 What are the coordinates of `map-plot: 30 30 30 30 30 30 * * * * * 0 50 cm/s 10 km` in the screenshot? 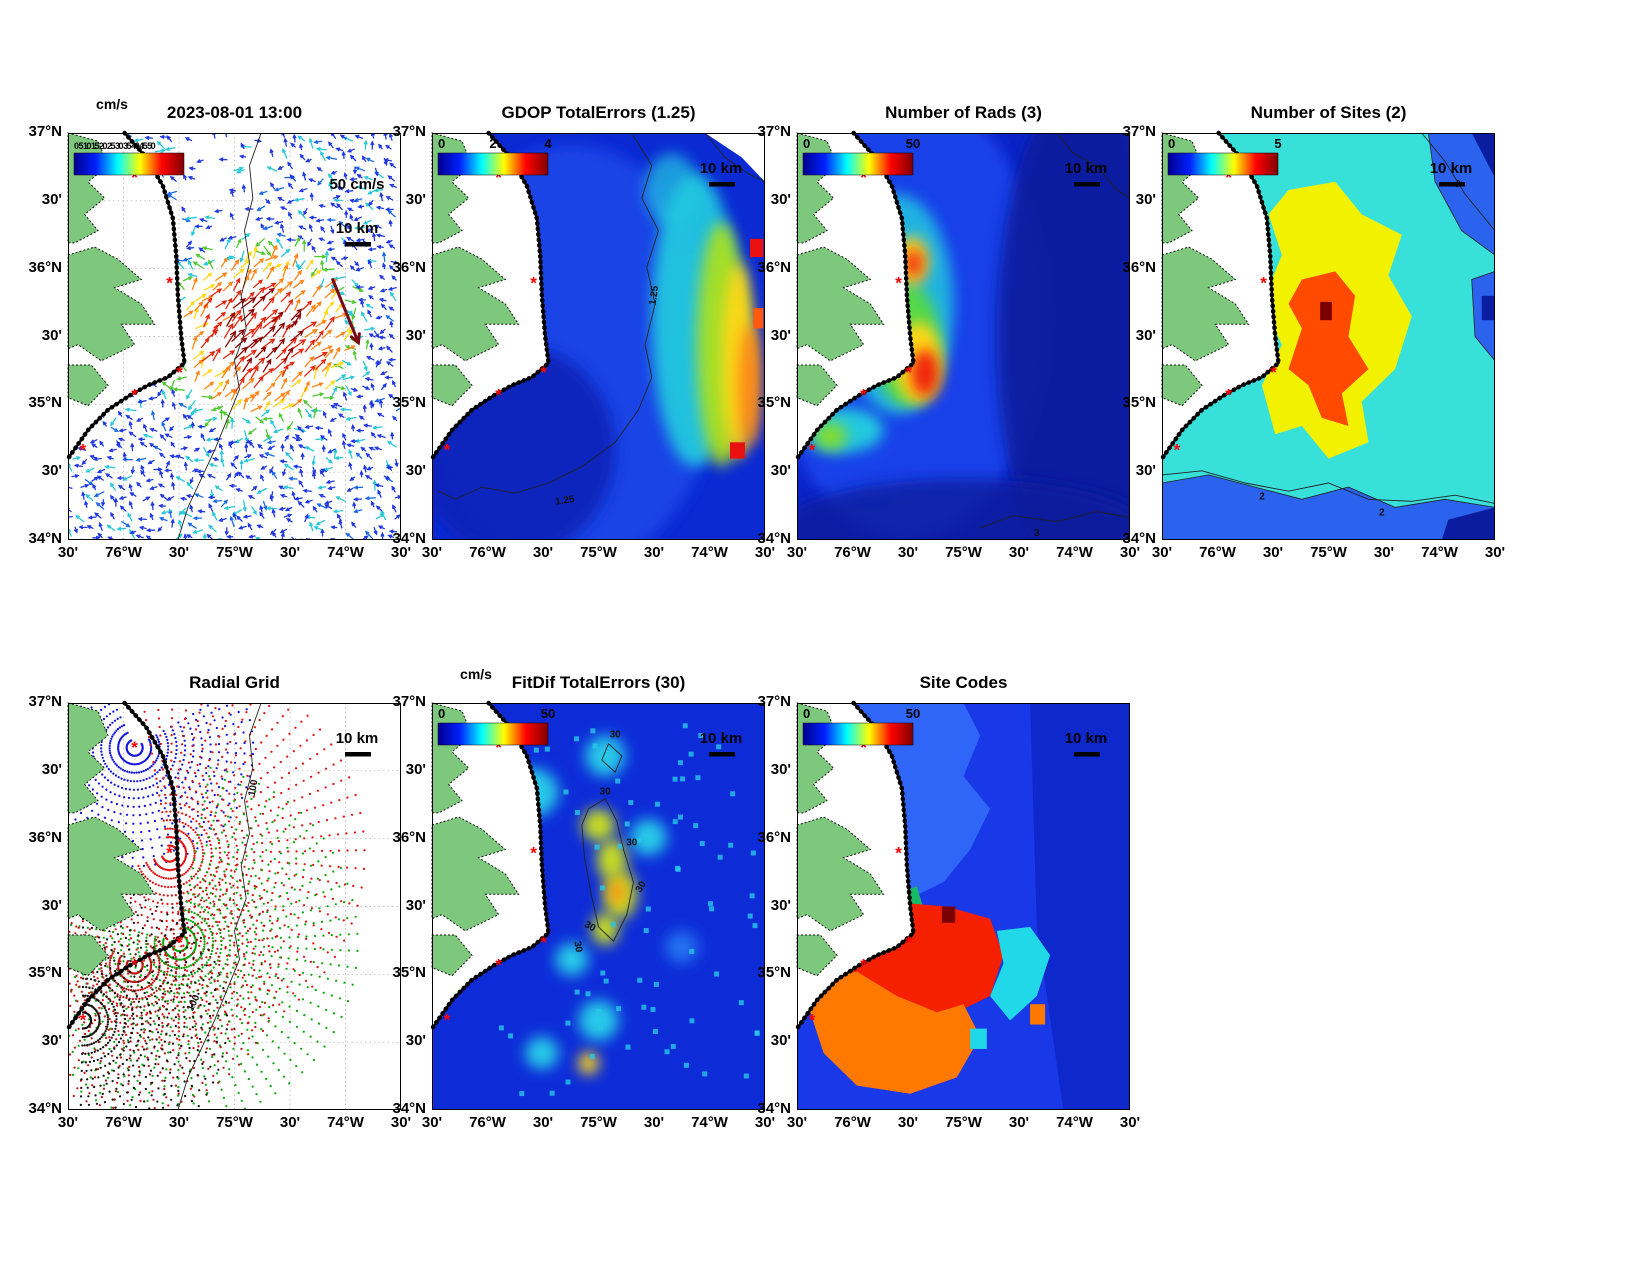 It's located at (597, 888).